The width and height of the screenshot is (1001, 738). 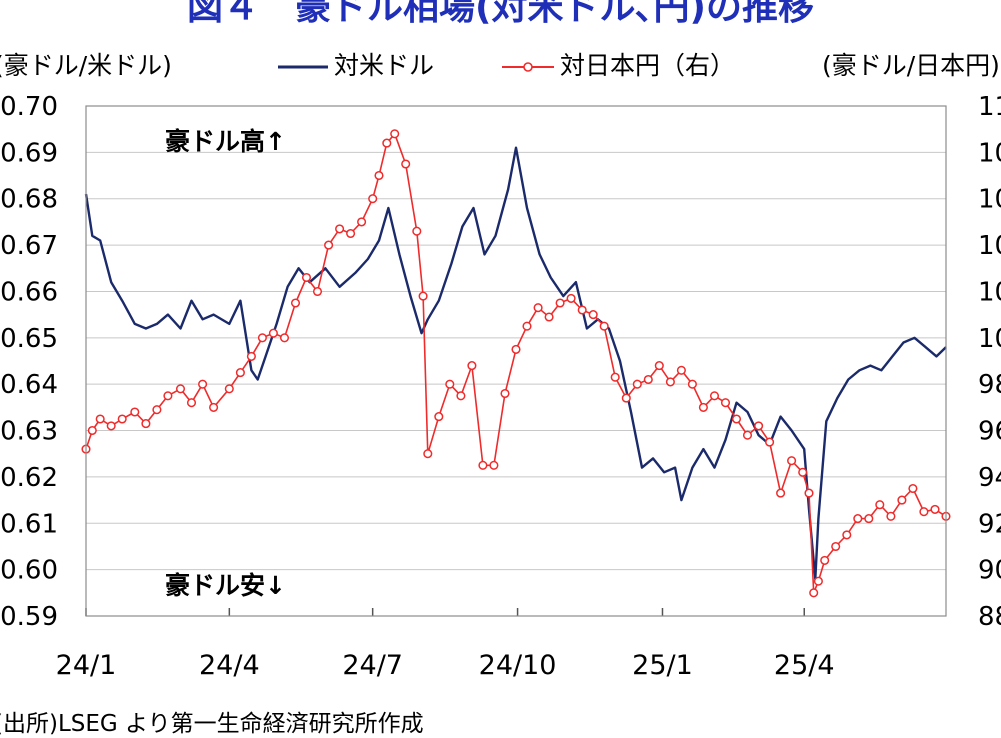 What do you see at coordinates (989, 385) in the screenshot?
I see `right-tick-label: 98` at bounding box center [989, 385].